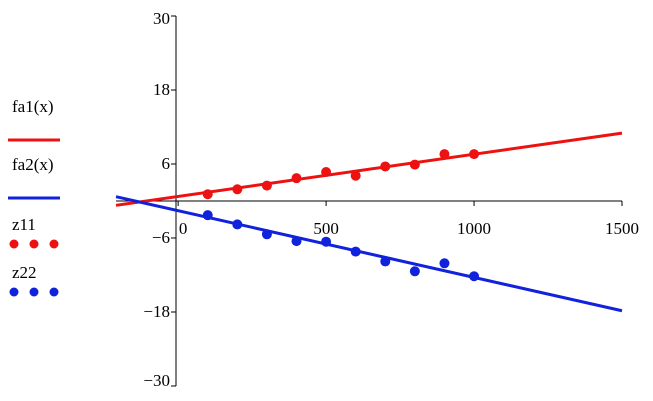 This screenshot has width=653, height=401. Describe the element at coordinates (622, 228) in the screenshot. I see `x-tick-label: 1500` at that location.